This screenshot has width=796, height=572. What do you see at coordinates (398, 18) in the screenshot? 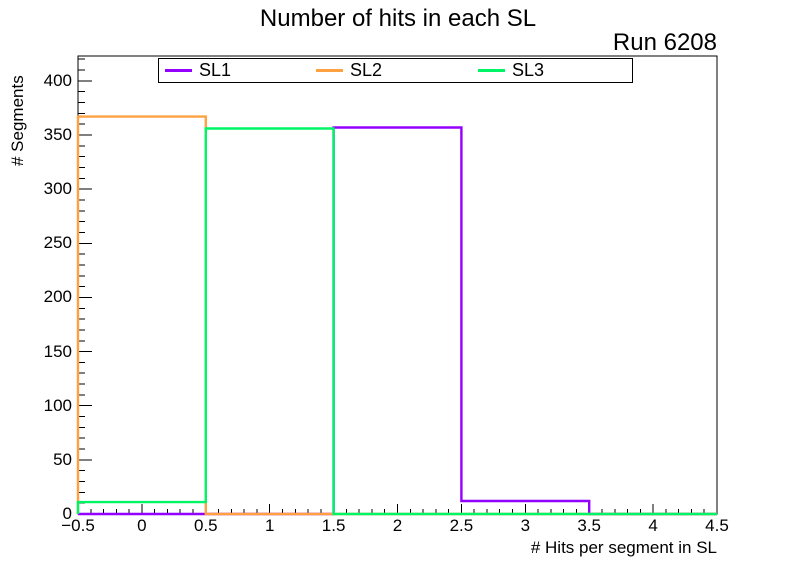
I see `chart-title: Number of hits in each SL` at bounding box center [398, 18].